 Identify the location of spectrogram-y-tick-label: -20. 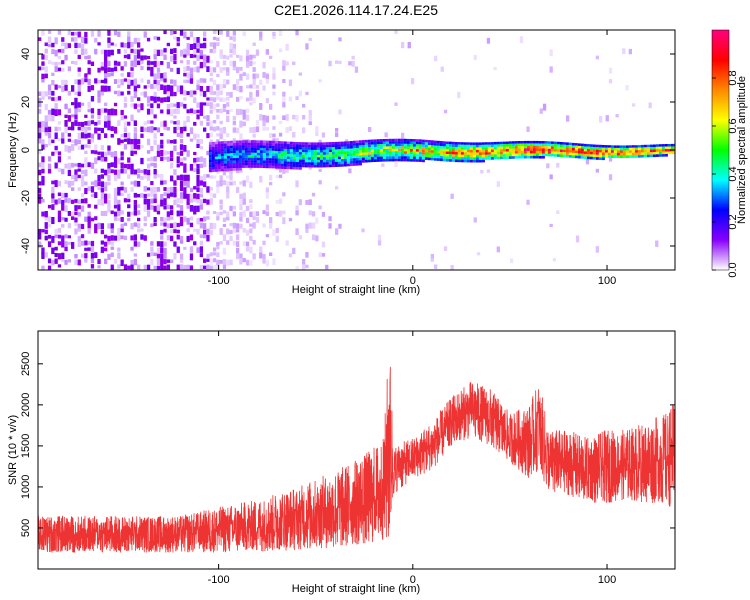
(26, 198).